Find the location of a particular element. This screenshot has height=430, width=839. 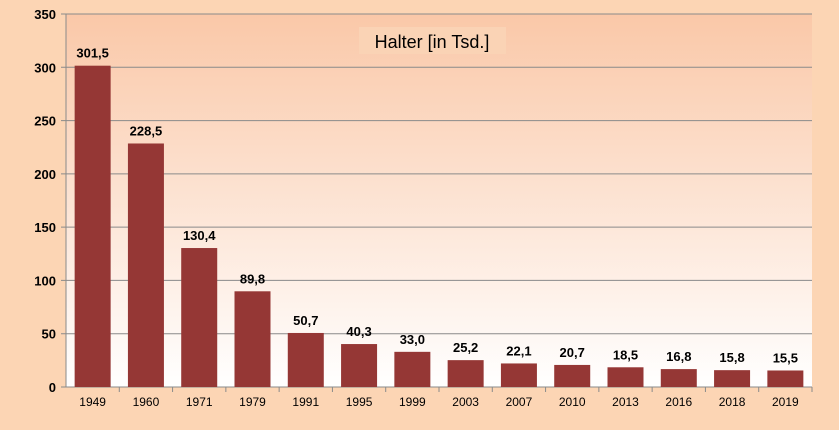

y-tick-label: 0 is located at coordinates (52, 387).